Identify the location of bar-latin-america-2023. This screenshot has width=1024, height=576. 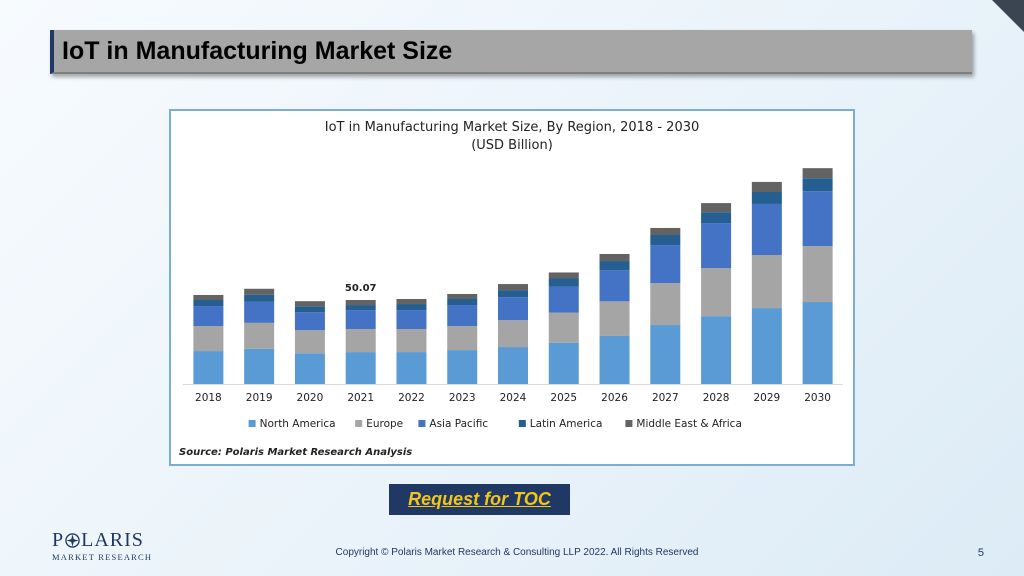
(462, 302).